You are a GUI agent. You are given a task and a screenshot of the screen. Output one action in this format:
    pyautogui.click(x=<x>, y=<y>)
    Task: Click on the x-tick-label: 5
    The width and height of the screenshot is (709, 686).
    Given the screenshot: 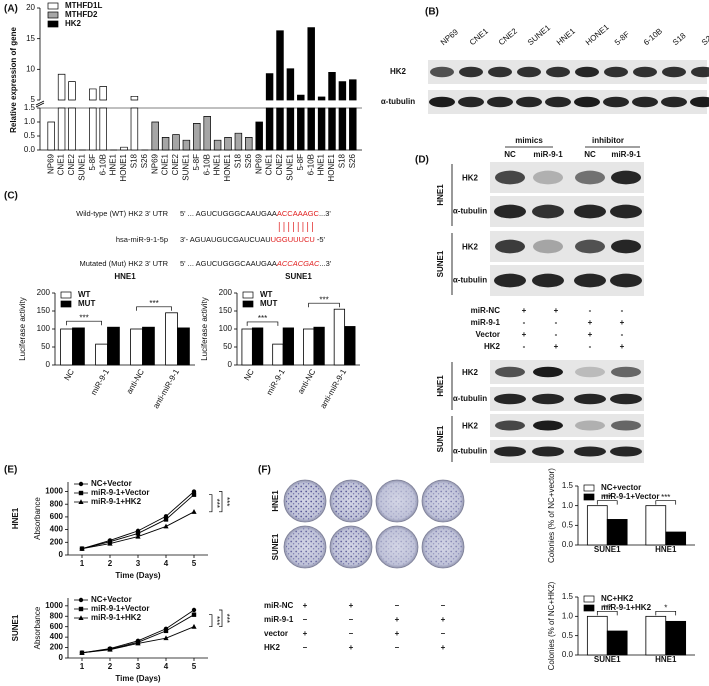 What is the action you would take?
    pyautogui.click(x=194, y=666)
    